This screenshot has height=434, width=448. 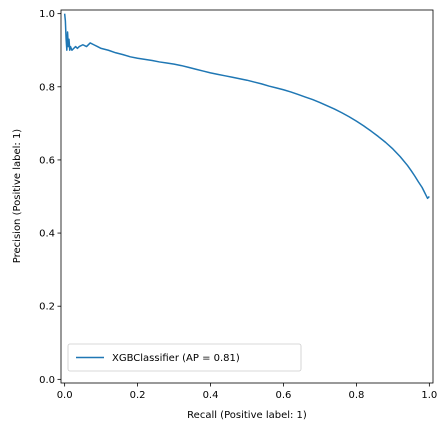 What do you see at coordinates (356, 395) in the screenshot?
I see `x-tick-label: 0.8` at bounding box center [356, 395].